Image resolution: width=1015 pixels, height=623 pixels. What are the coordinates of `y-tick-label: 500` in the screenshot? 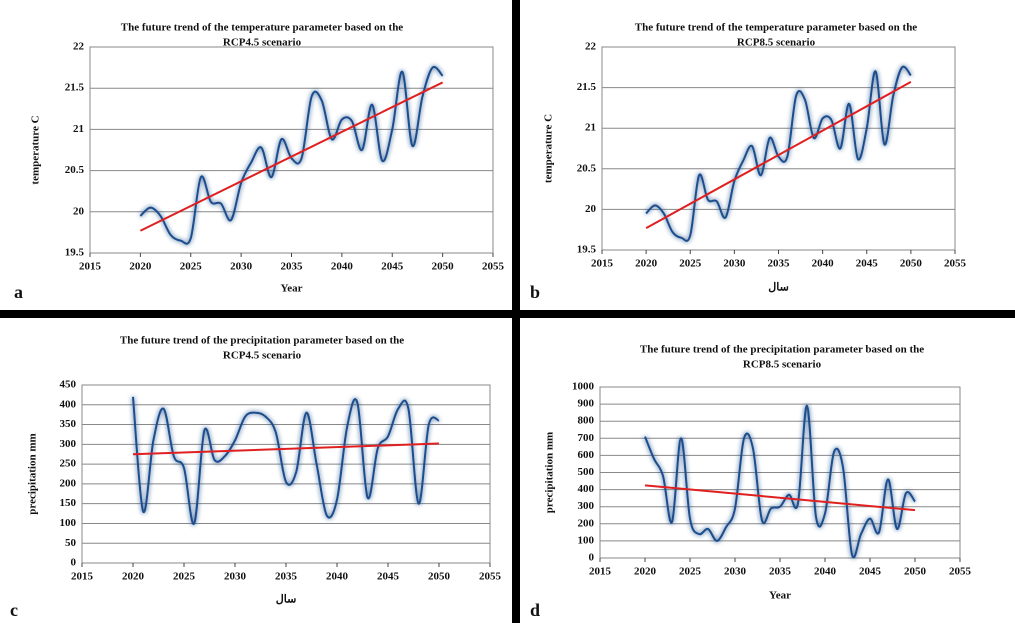 It's located at (586, 472).